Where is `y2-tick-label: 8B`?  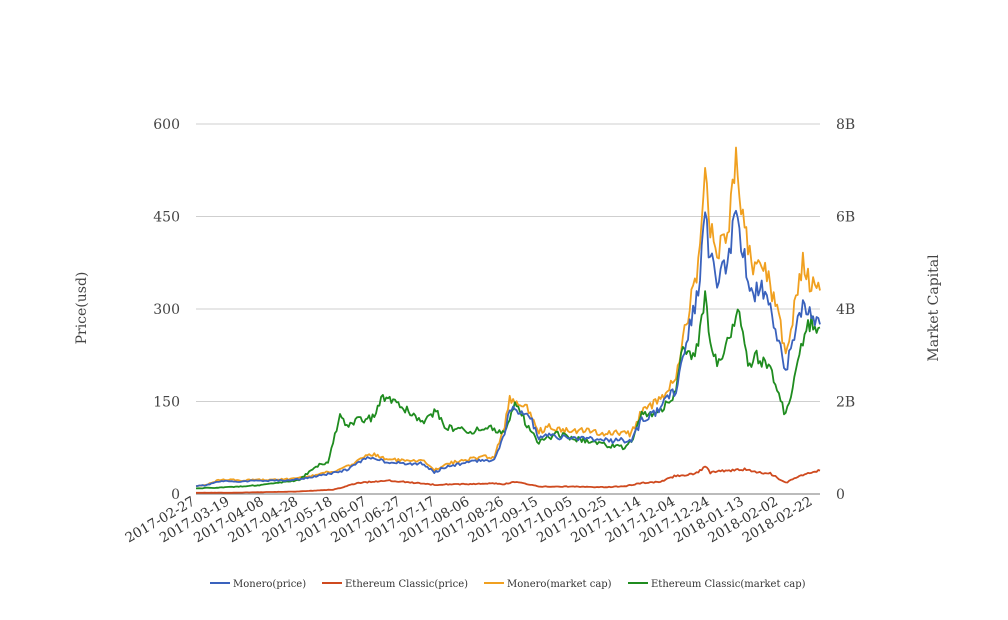
y2-tick-label: 8B is located at coordinates (845, 125).